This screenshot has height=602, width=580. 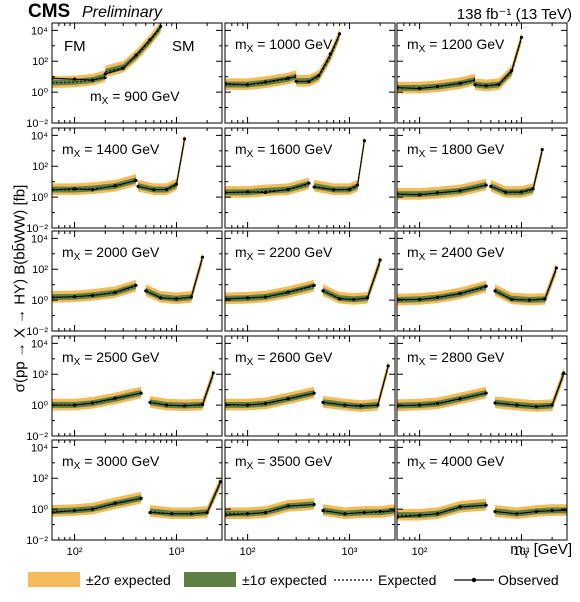 I want to click on panel-10: 10⁻² 10⁰ 10² 10⁴ mX = 2500 GeV, so click(x=124, y=389).